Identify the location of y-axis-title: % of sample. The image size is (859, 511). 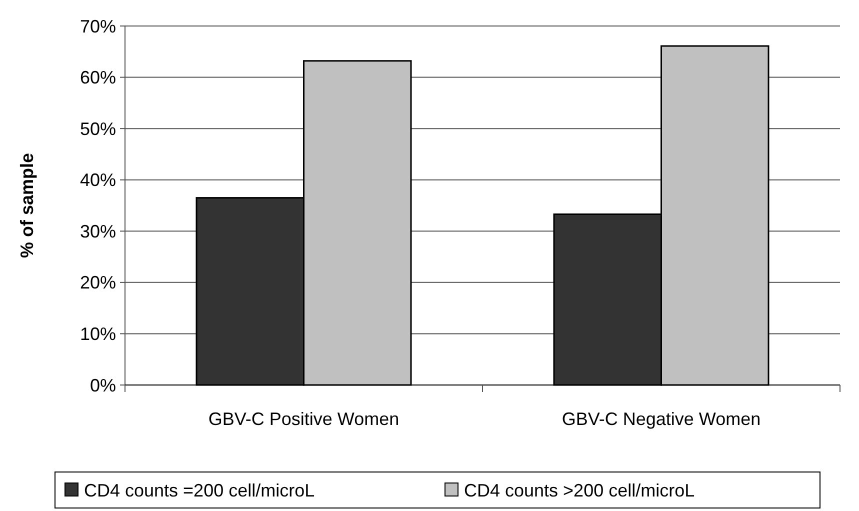
(27, 205).